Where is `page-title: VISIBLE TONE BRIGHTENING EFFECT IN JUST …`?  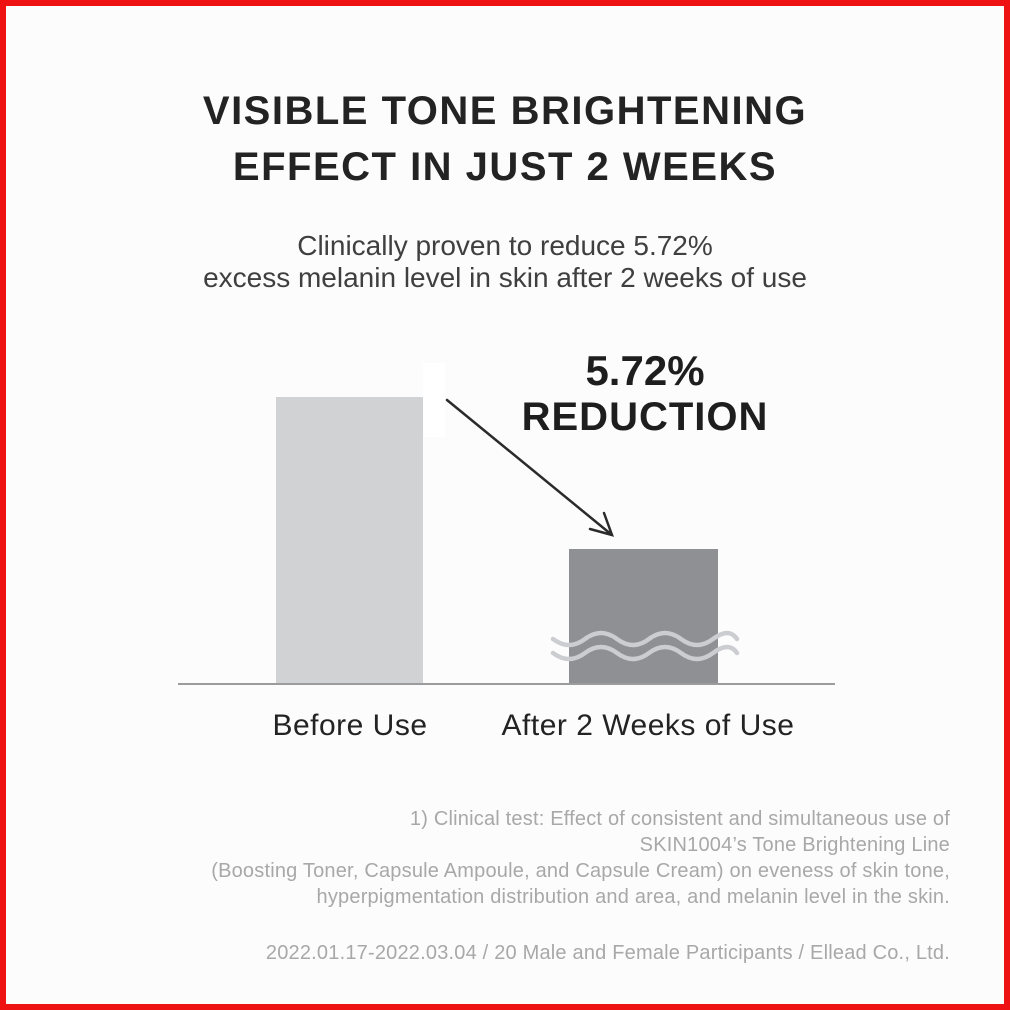 page-title: VISIBLE TONE BRIGHTENING EFFECT IN JUST … is located at coordinates (505, 139).